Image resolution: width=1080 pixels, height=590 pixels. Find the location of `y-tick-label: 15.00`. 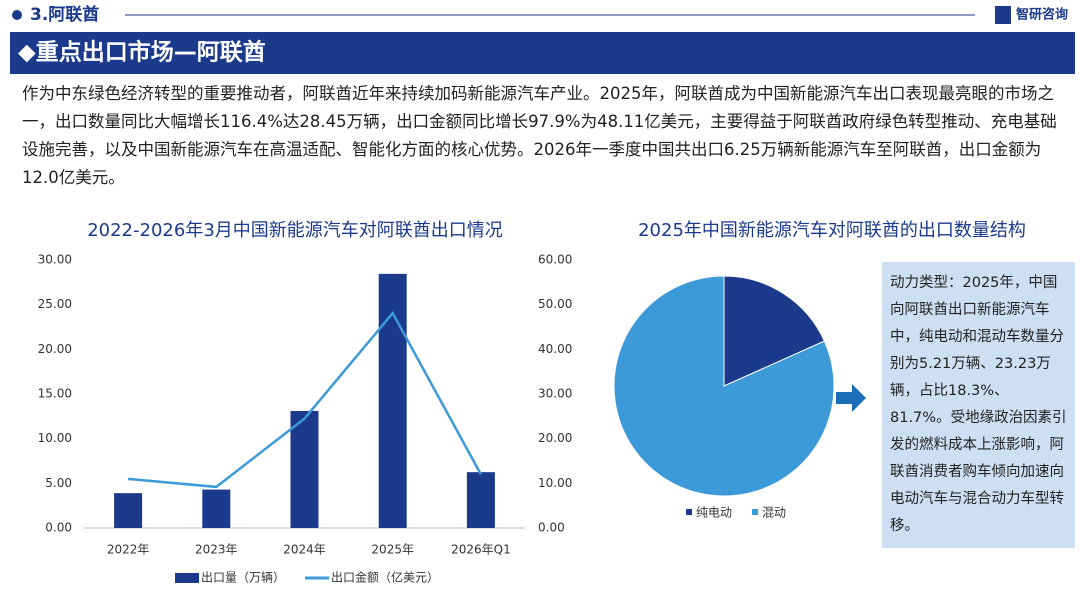

y-tick-label: 15.00 is located at coordinates (55, 394).